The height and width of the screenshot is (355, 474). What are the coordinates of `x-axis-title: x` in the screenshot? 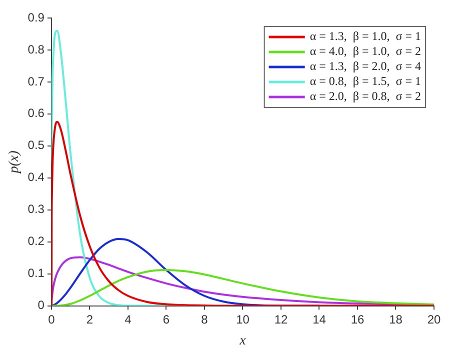 It's located at (242, 340).